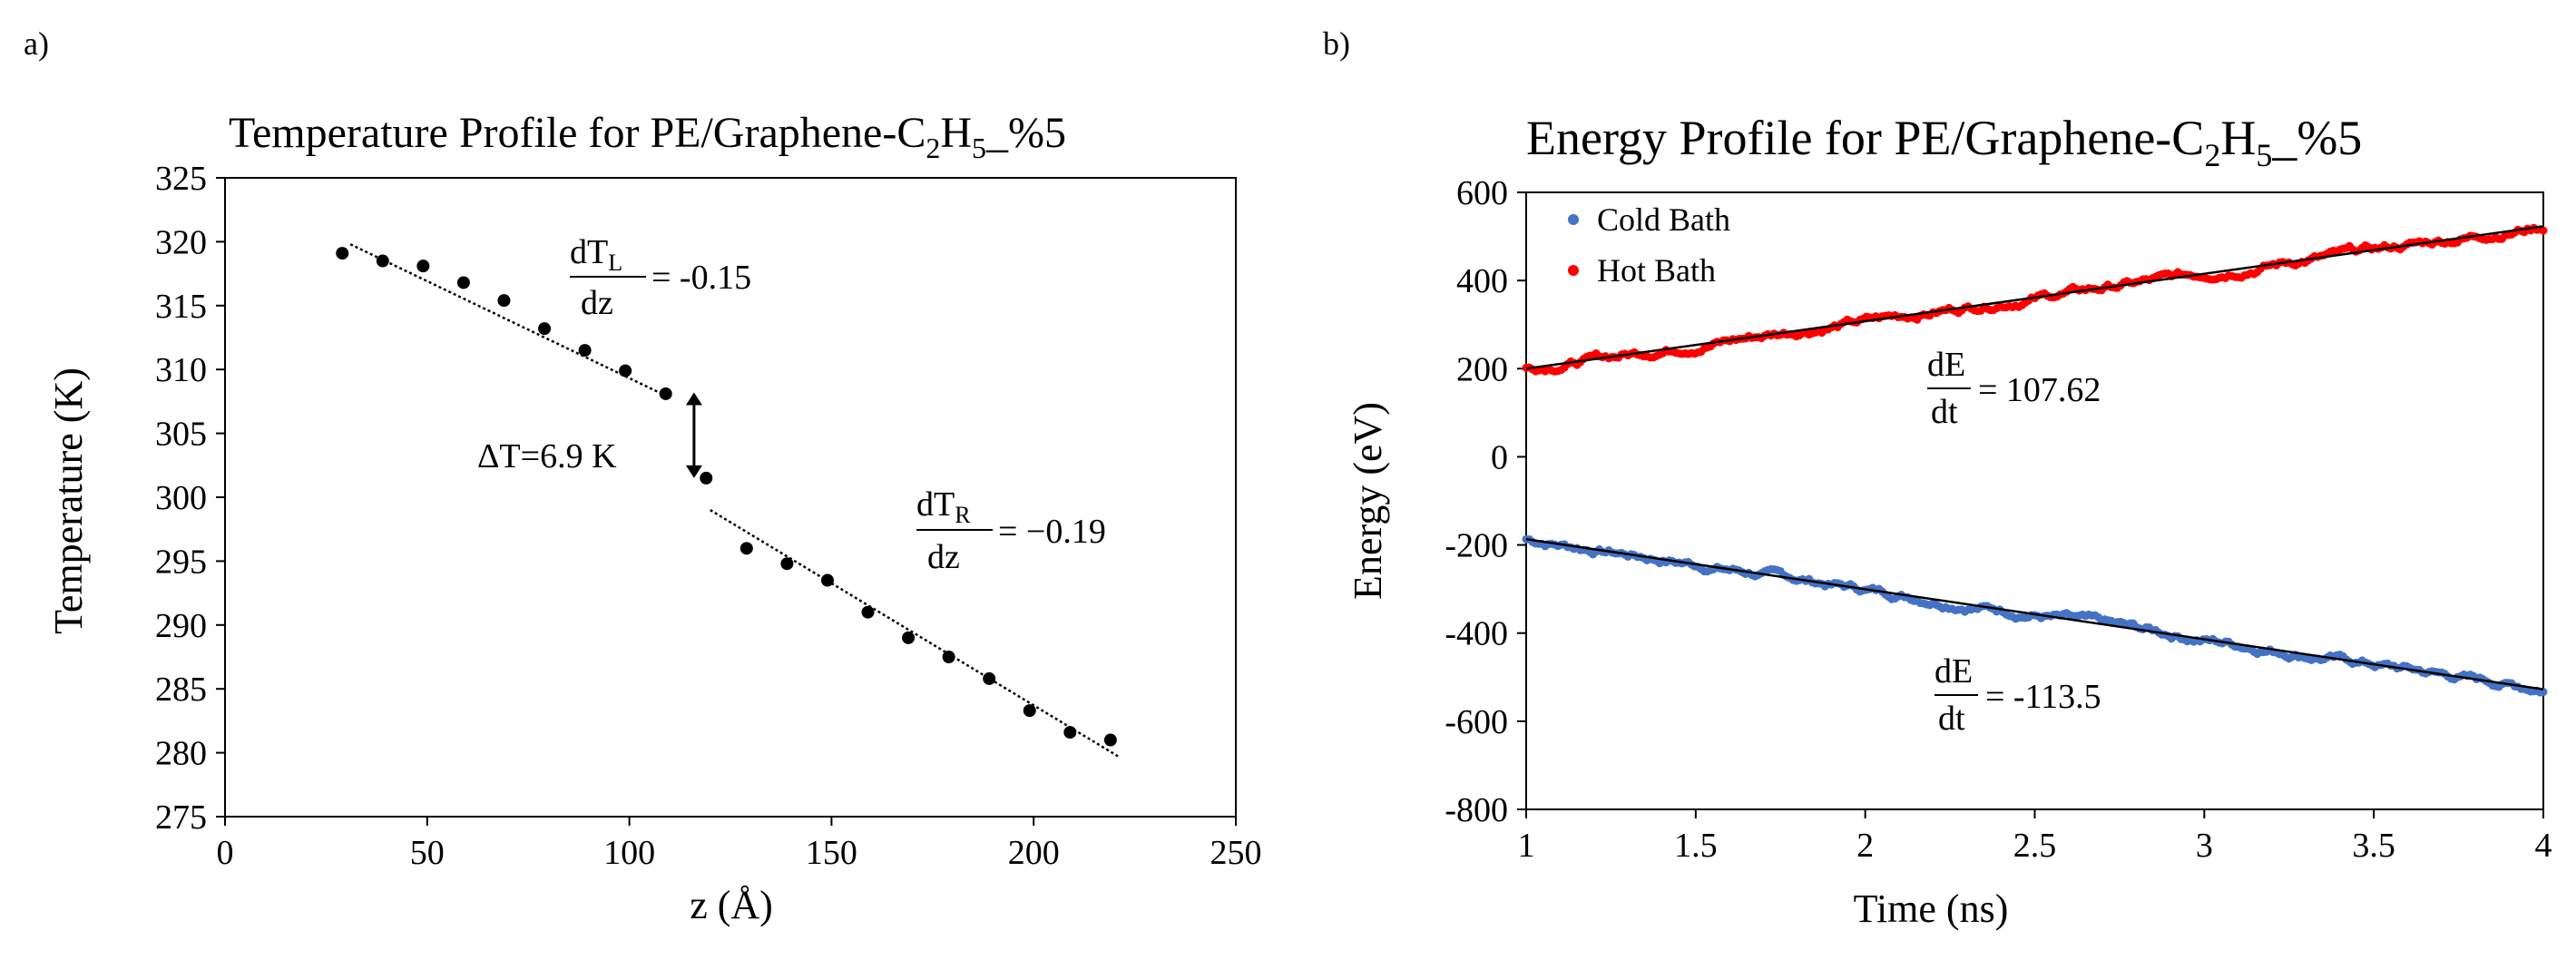 The image size is (2576, 960). Describe the element at coordinates (2204, 846) in the screenshot. I see `panel-b-x-tick-label: 3` at that location.